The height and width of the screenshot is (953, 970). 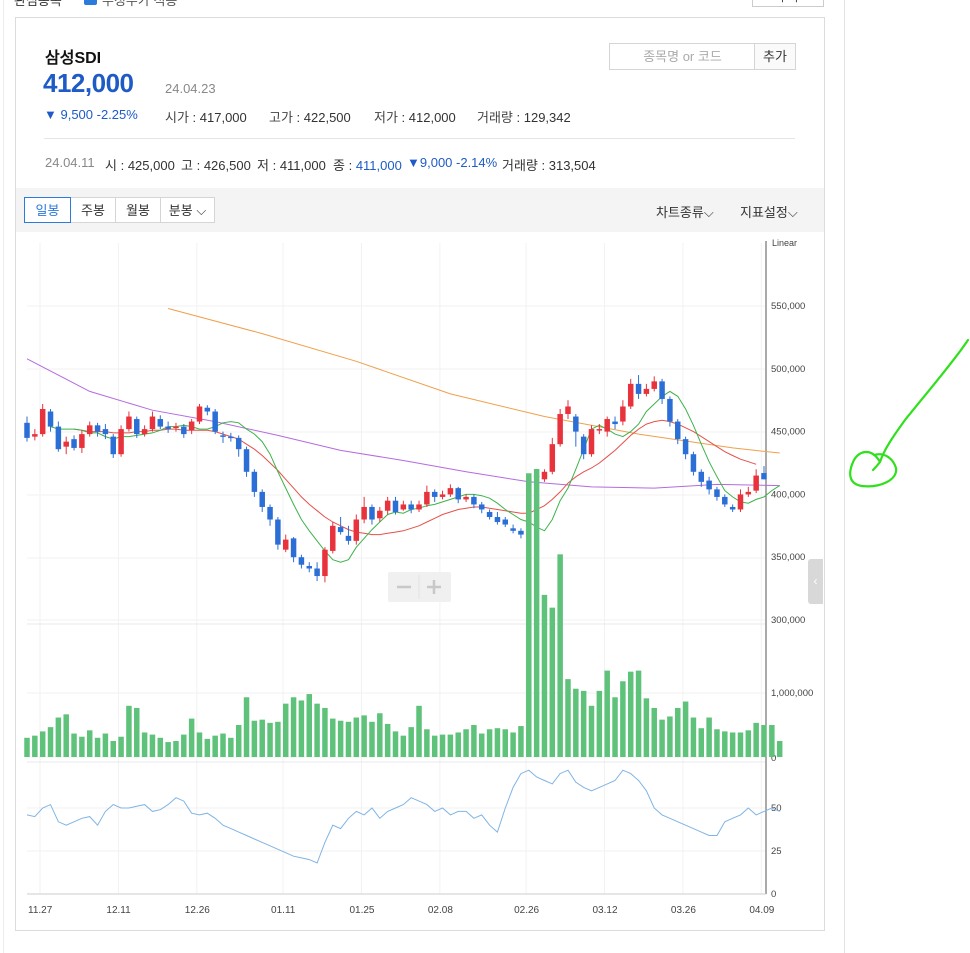 I want to click on x-tick-label: 01.11, so click(x=283, y=910).